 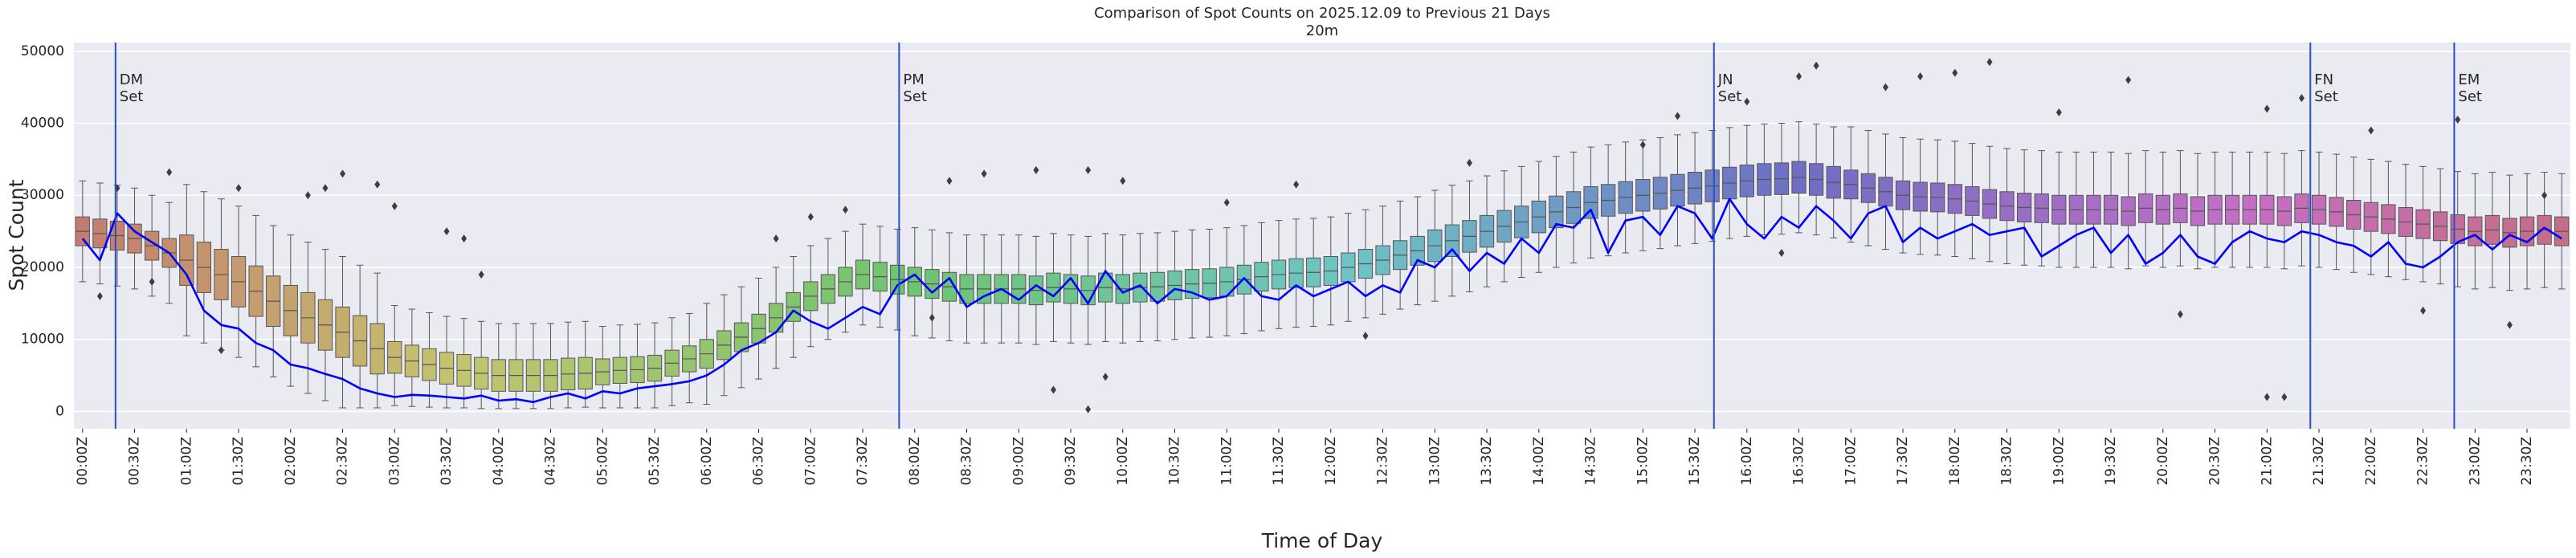 I want to click on y-tick-label: 50000, so click(x=42, y=51).